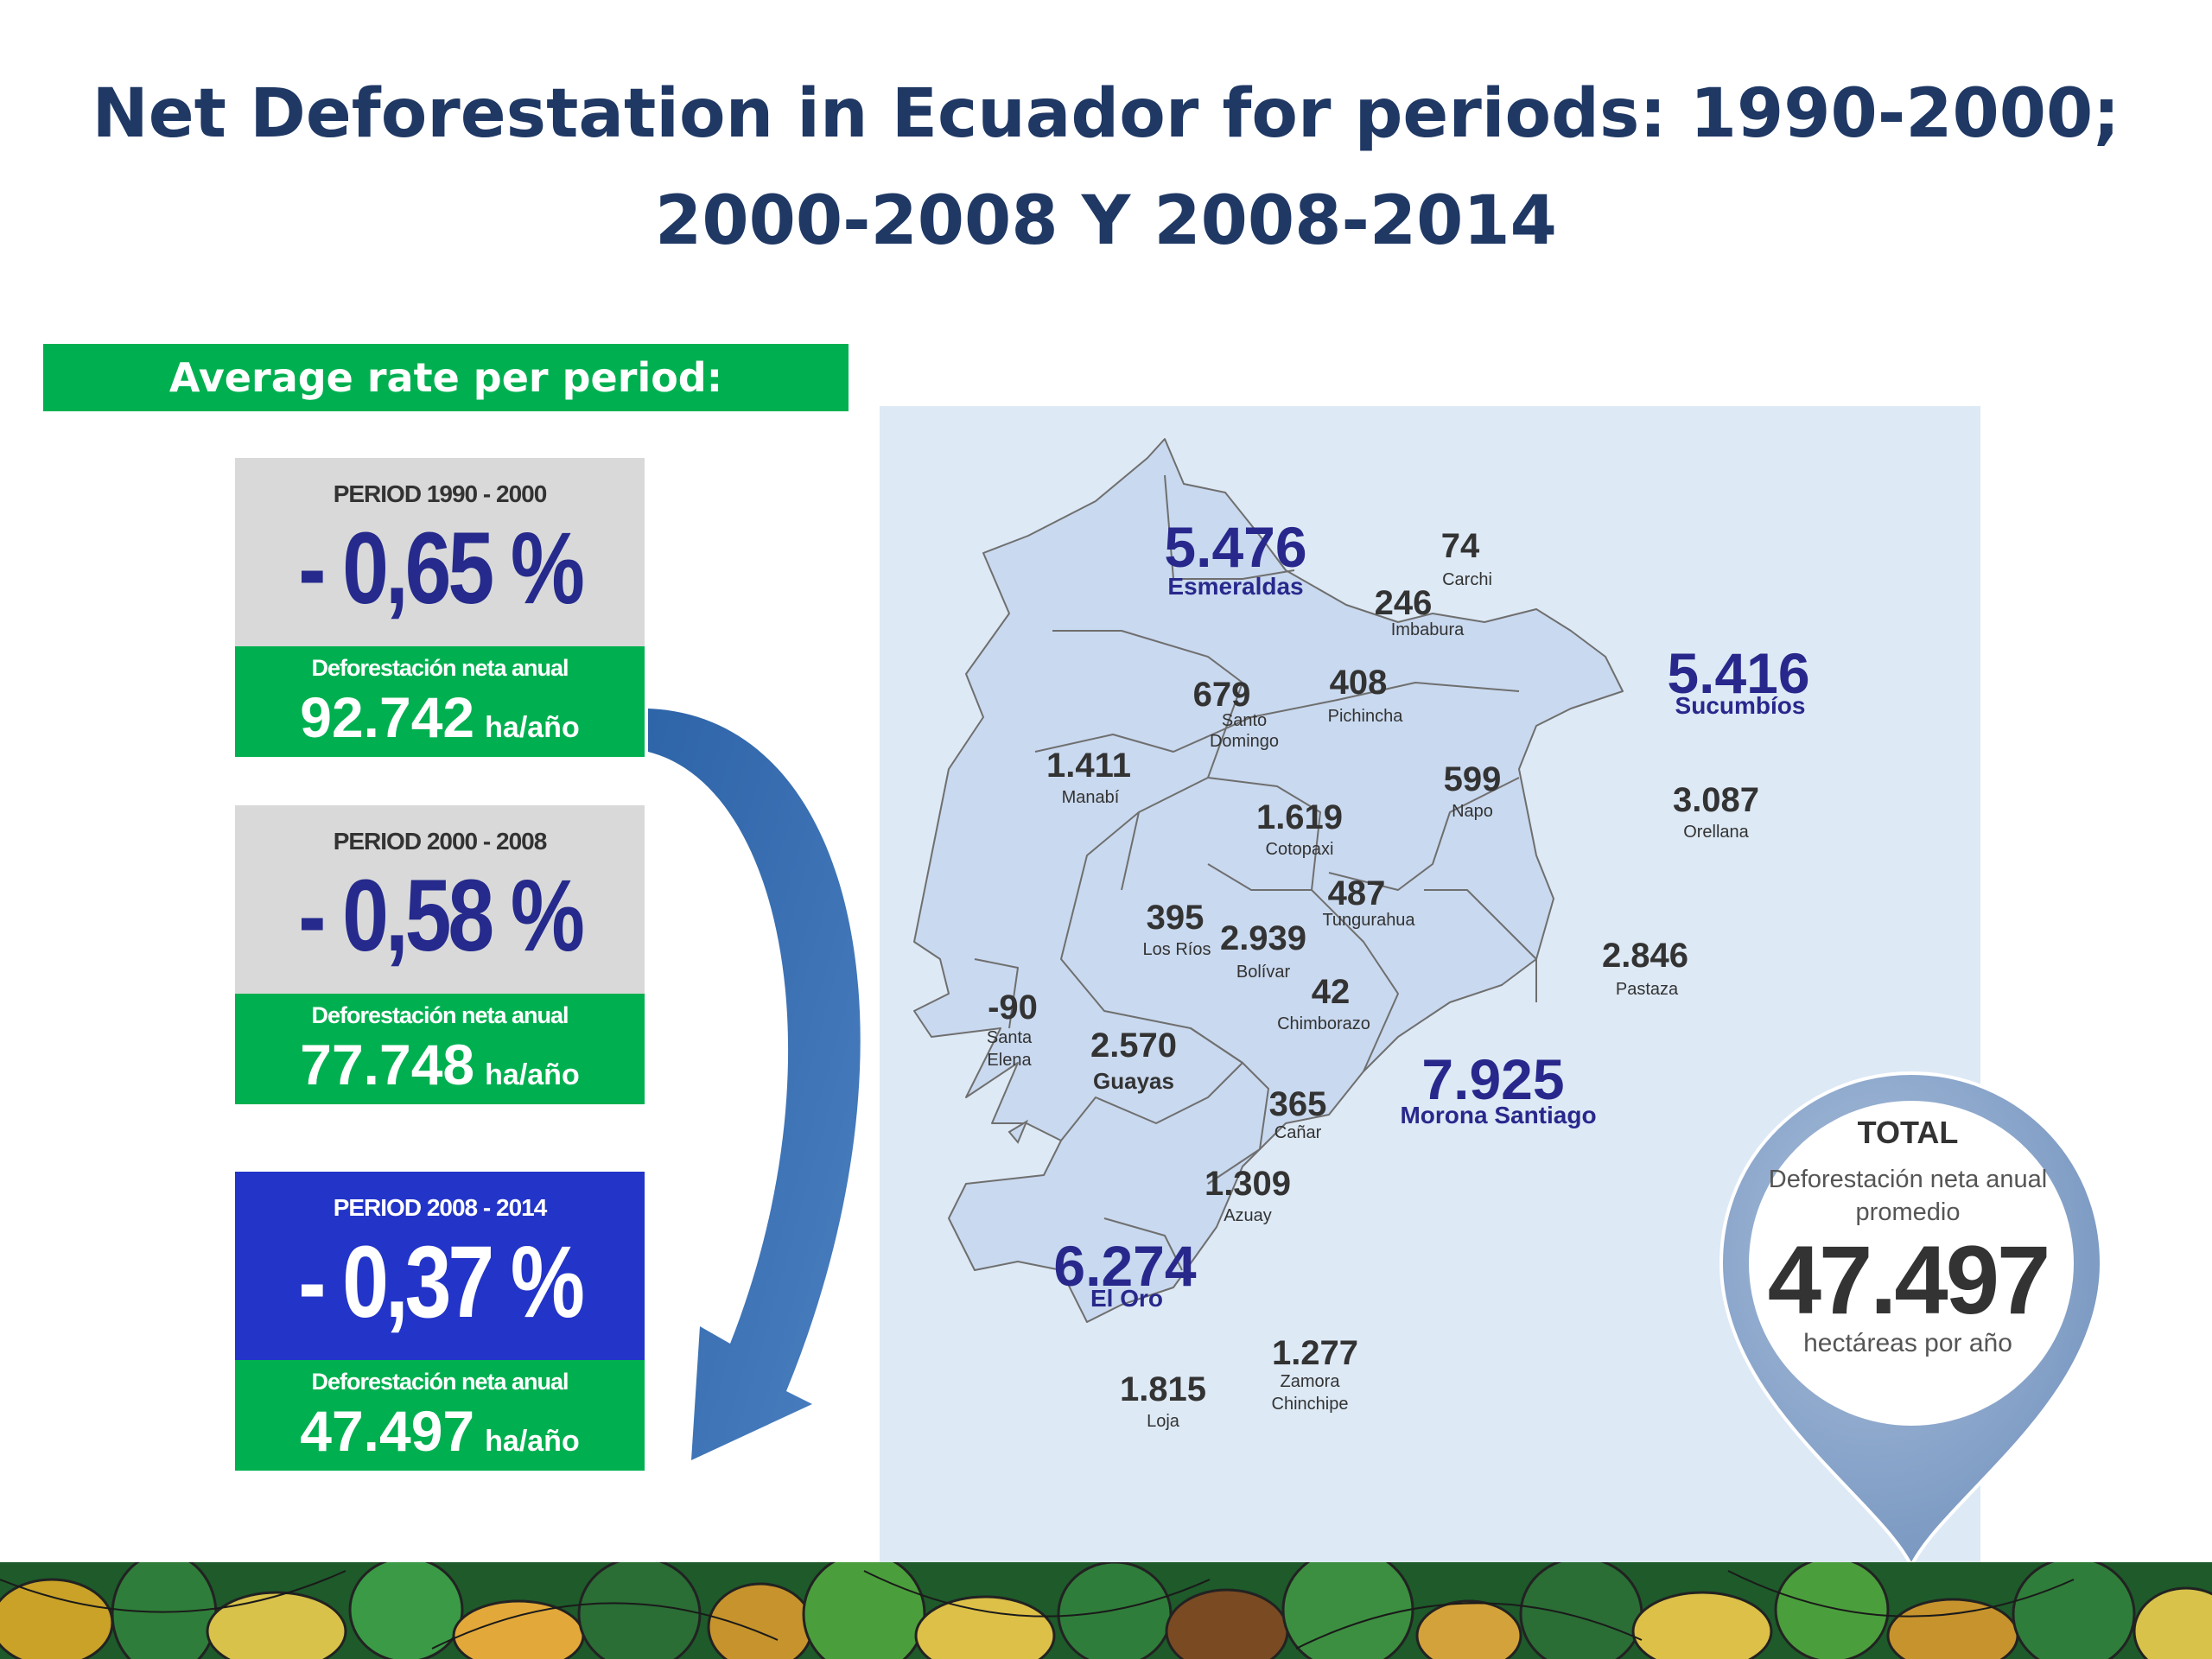 This screenshot has height=1659, width=2212. Describe the element at coordinates (1175, 918) in the screenshot. I see `province-value-los-rios: 395` at that location.